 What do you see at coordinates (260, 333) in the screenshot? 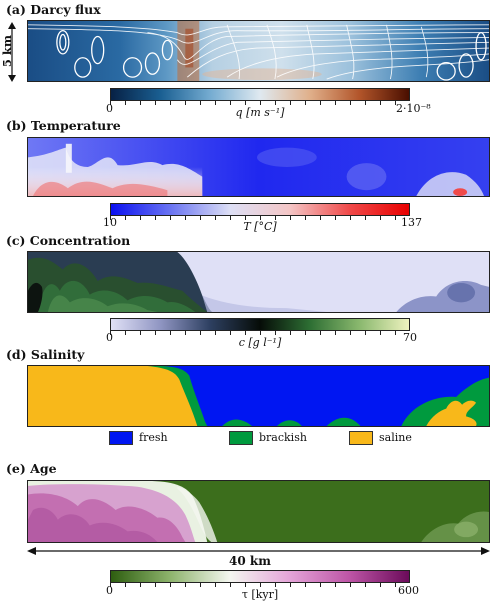
I see `concentration-colorbar-ticks` at bounding box center [260, 333].